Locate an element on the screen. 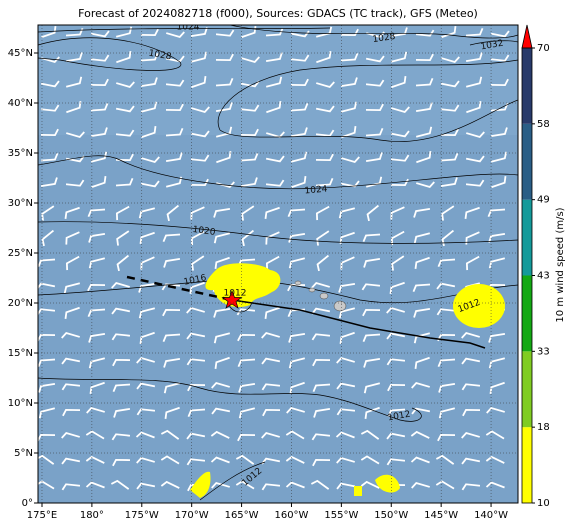 The image size is (575, 528). x-tick-label: 170°W is located at coordinates (192, 515).